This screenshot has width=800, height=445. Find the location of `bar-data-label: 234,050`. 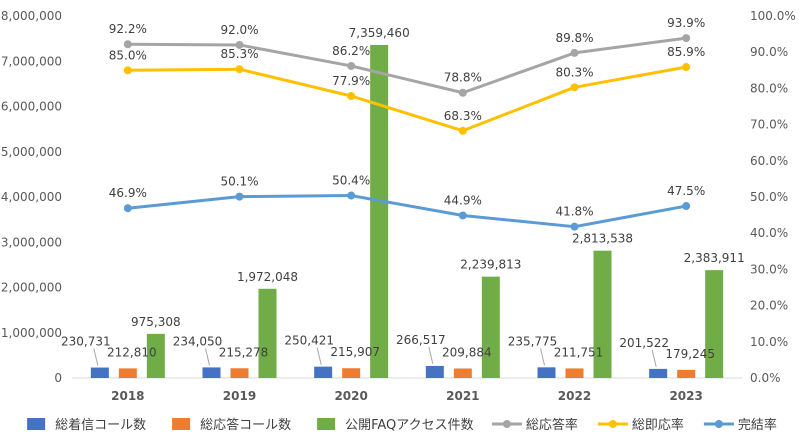

bar-data-label: 234,050 is located at coordinates (198, 341).